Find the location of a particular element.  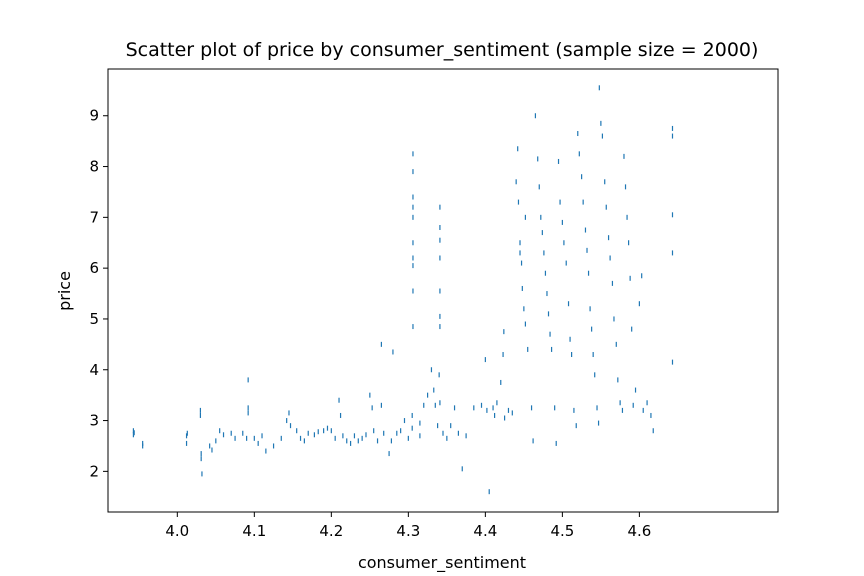

x-tick-label: 4.4 is located at coordinates (485, 531).